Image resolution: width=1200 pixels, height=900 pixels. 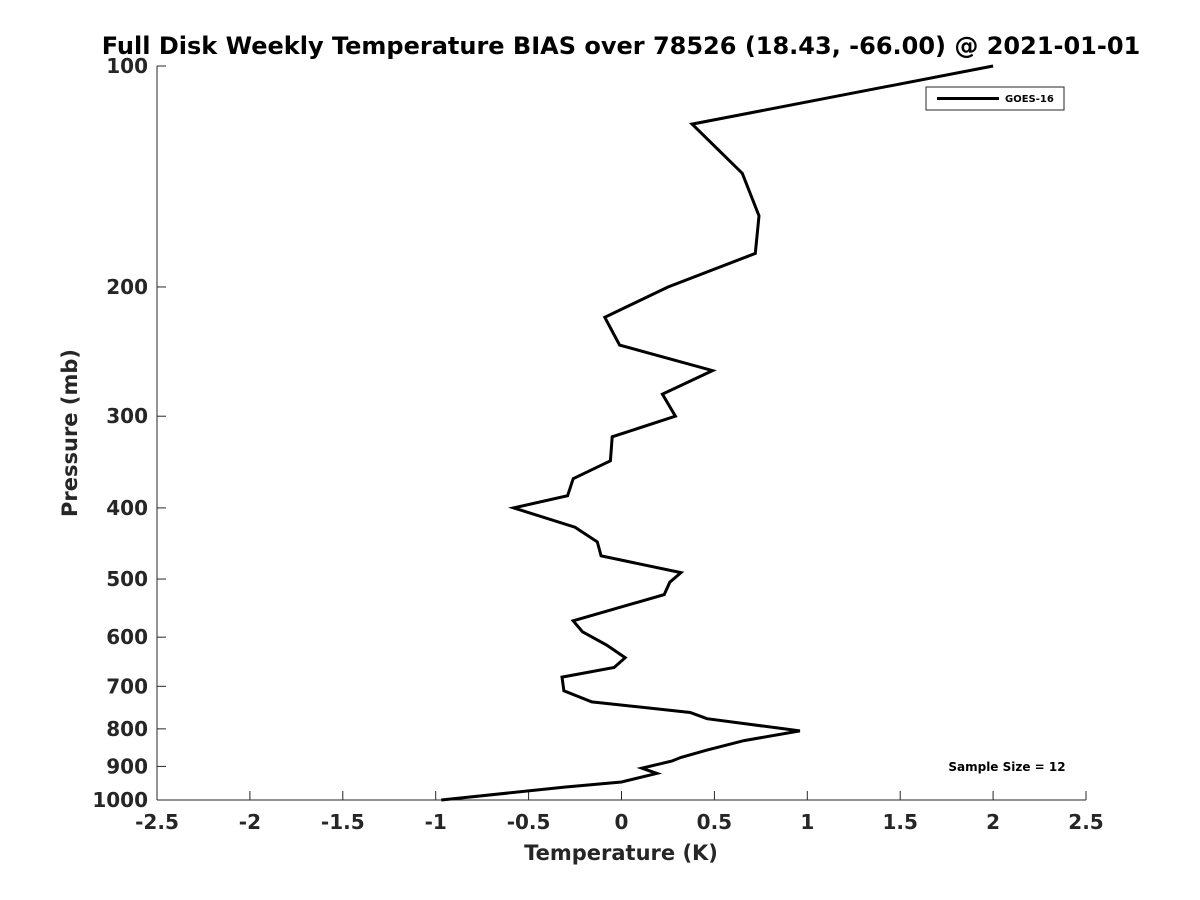 What do you see at coordinates (127, 686) in the screenshot?
I see `y-tick-label: 700` at bounding box center [127, 686].